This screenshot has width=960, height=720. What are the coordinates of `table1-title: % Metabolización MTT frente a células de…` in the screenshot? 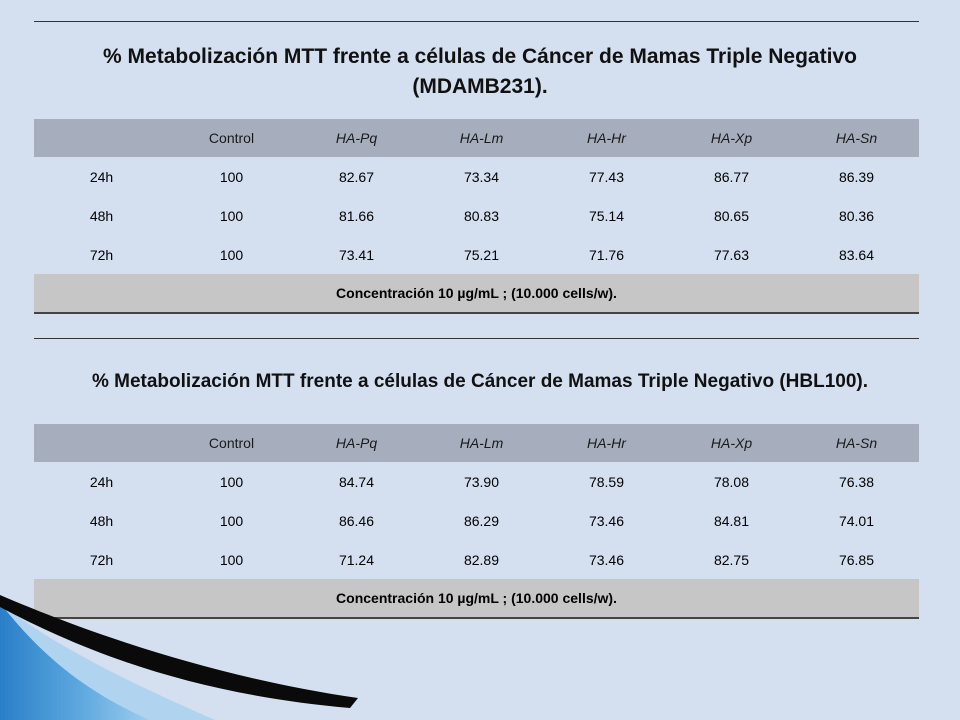 It's located at (480, 72).